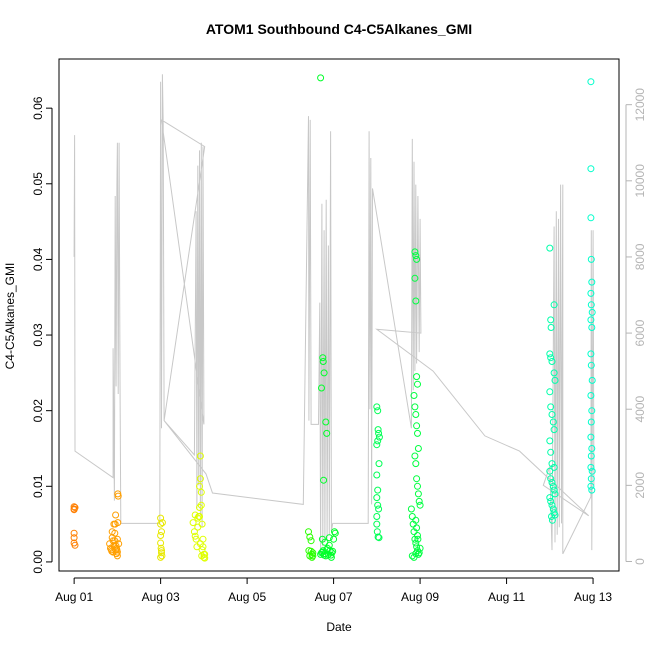 Image resolution: width=650 pixels, height=650 pixels. I want to click on y-tick-label: 0.05, so click(38, 184).